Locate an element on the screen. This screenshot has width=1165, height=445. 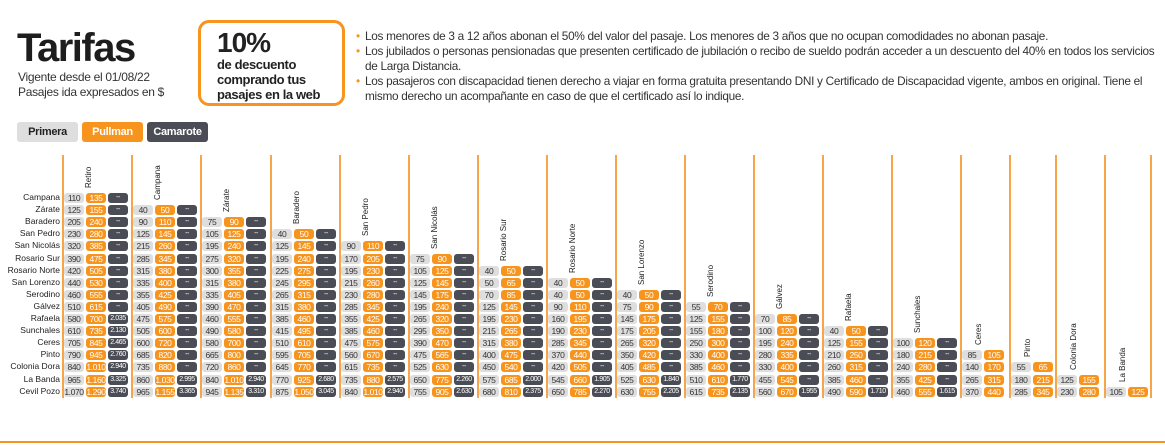
fare-pullman: 475 is located at coordinates (96, 258).